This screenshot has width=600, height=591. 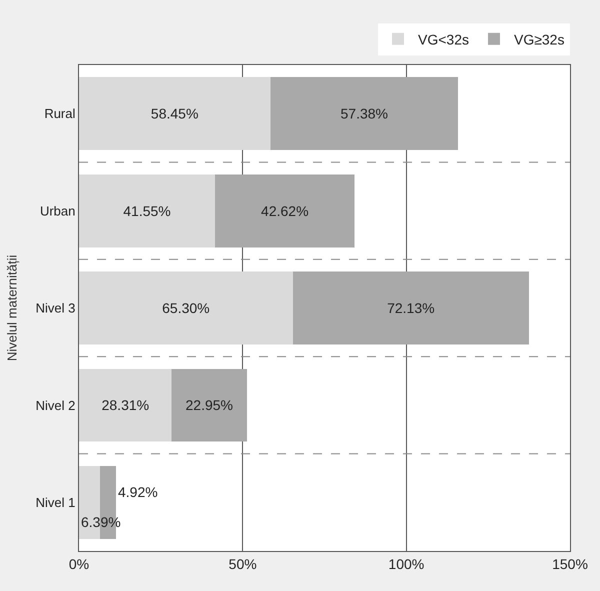 I want to click on y-tick-label: Rural, so click(x=60, y=114).